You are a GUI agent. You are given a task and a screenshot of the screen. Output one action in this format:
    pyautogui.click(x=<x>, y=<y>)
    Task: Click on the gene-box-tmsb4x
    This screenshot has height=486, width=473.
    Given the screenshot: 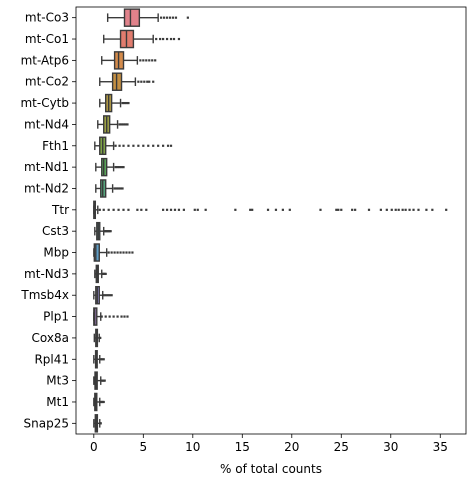 What is the action you would take?
    pyautogui.click(x=103, y=295)
    